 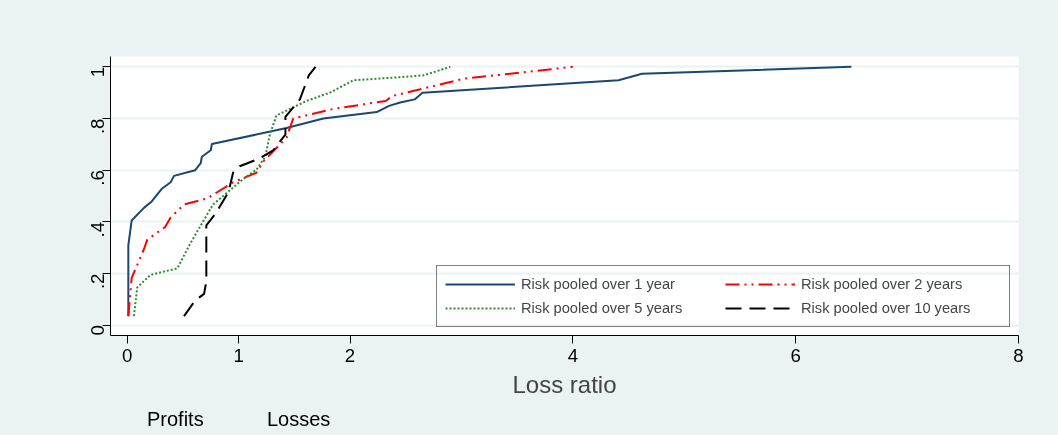 I want to click on legend-label: Risk pooled over 2 years, so click(x=882, y=284).